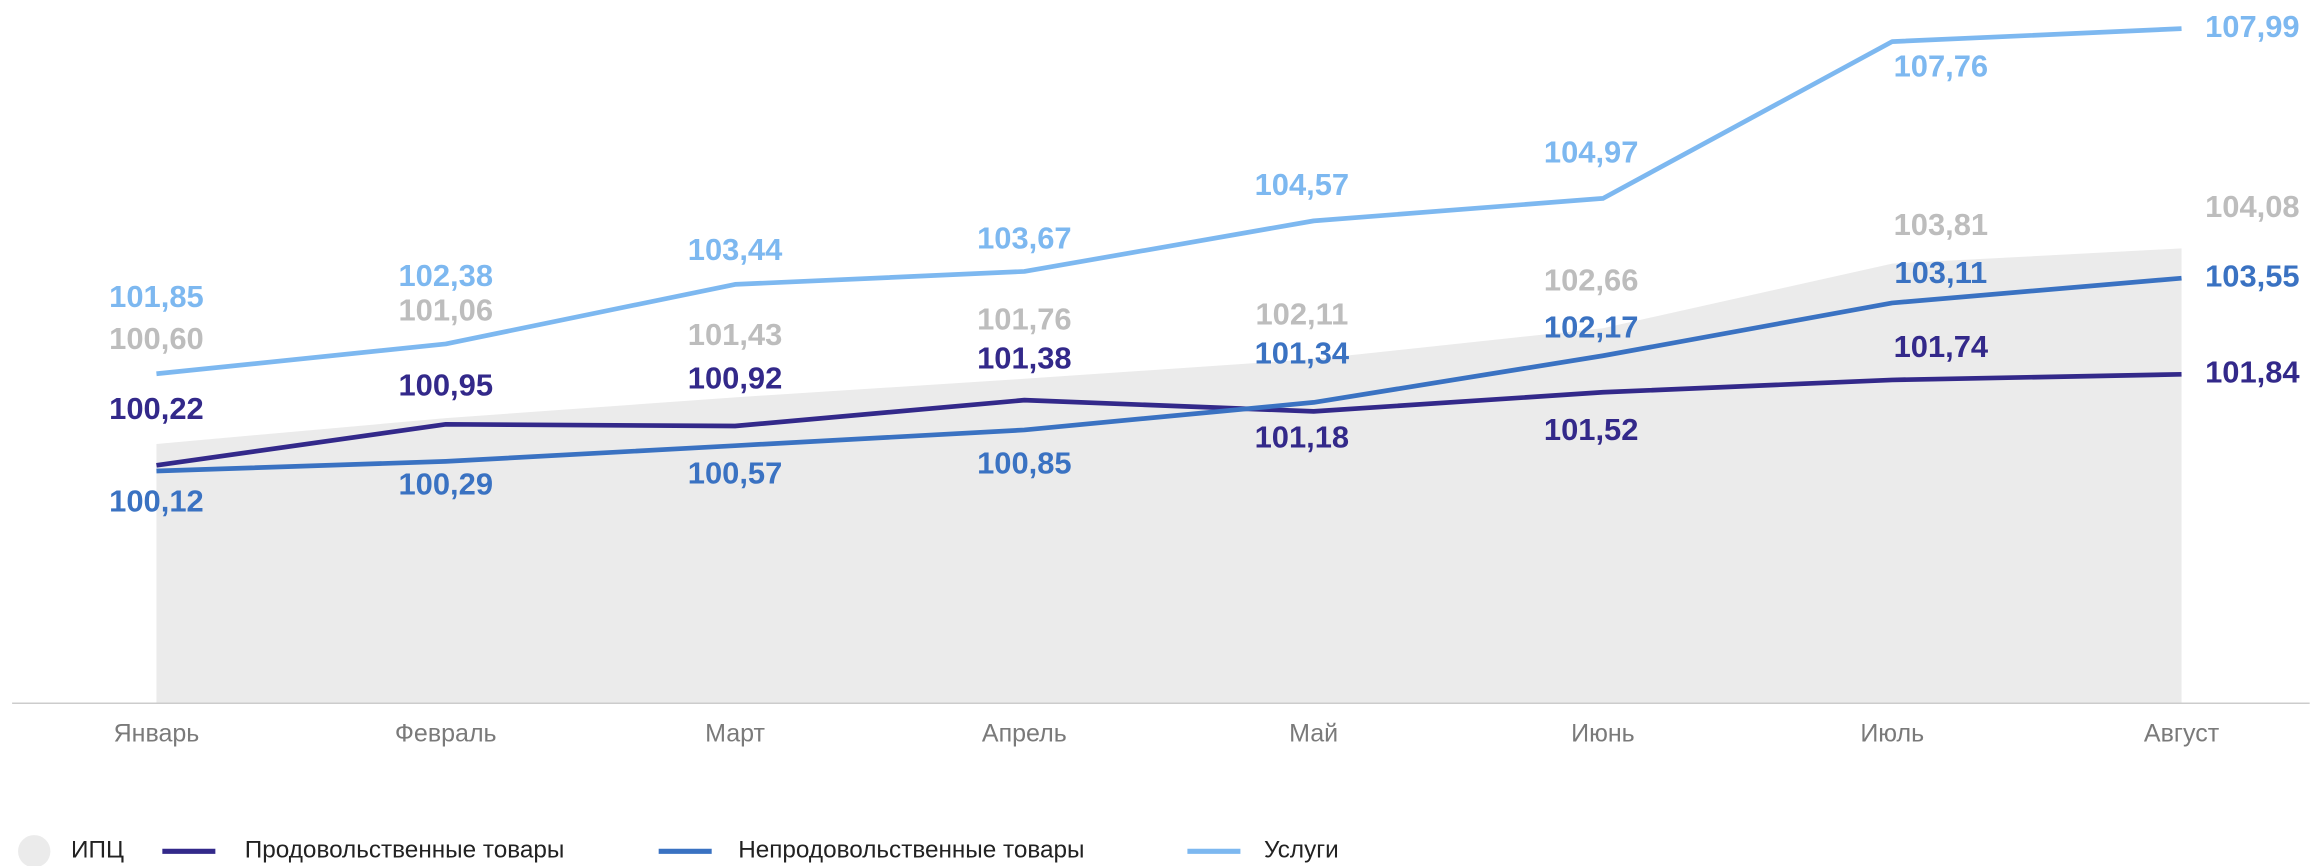 Image resolution: width=2310 pixels, height=866 pixels. Describe the element at coordinates (1302, 352) in the screenshot. I see `value-label: 101,34` at that location.